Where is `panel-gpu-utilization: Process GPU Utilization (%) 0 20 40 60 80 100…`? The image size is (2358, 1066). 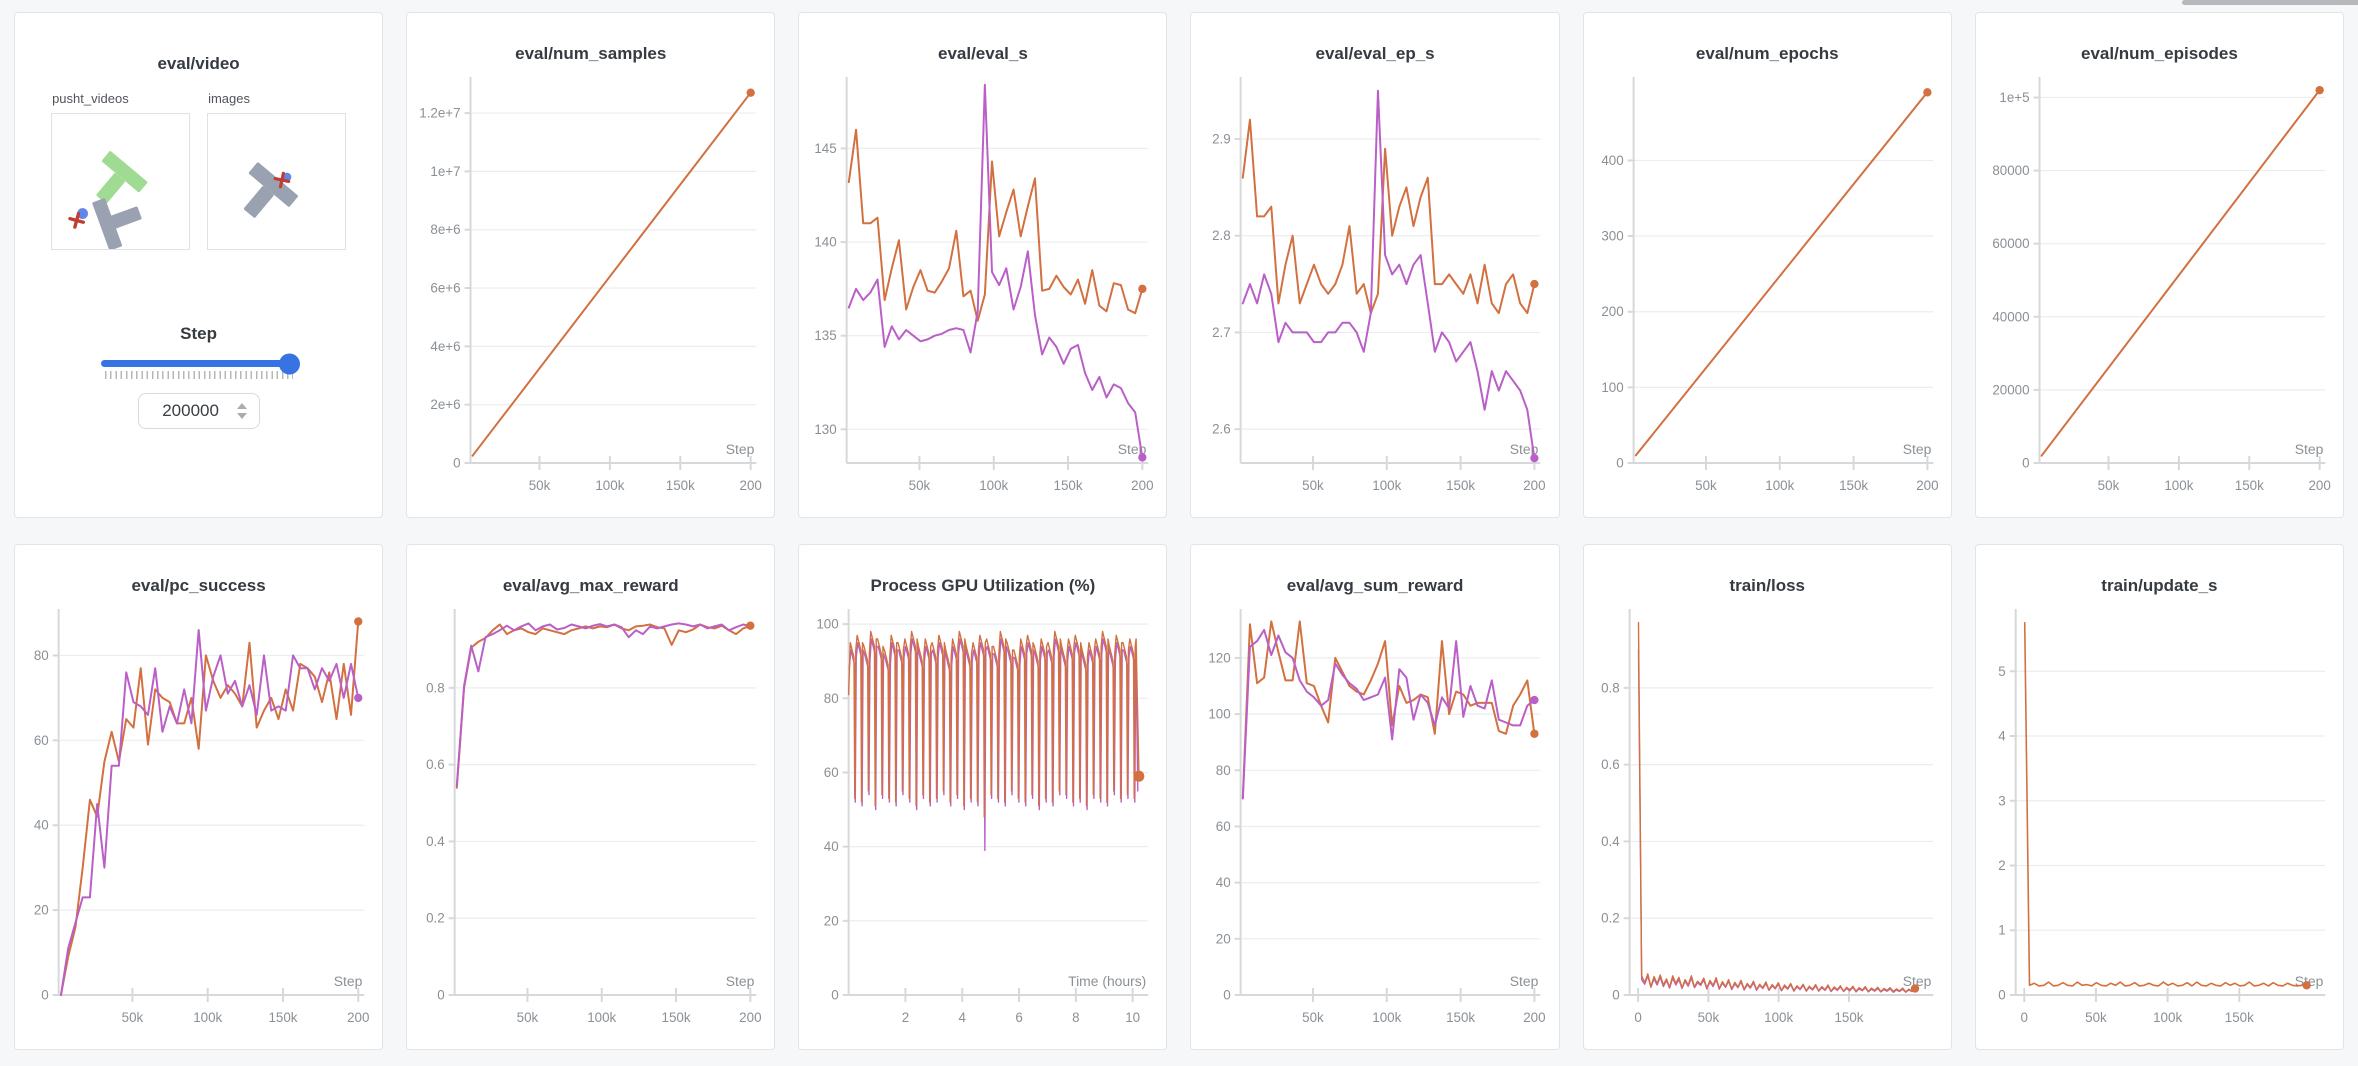 panel-gpu-utilization: Process GPU Utilization (%) 0 20 40 60 80 100… is located at coordinates (983, 797).